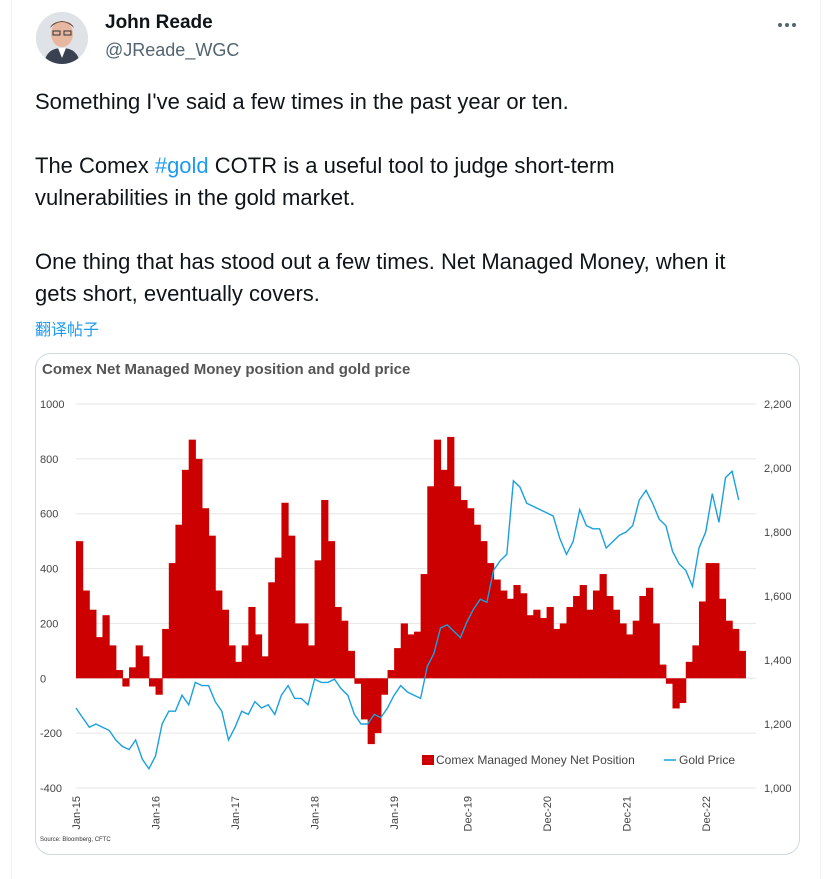  I want to click on timeline-border-right, so click(820, 439).